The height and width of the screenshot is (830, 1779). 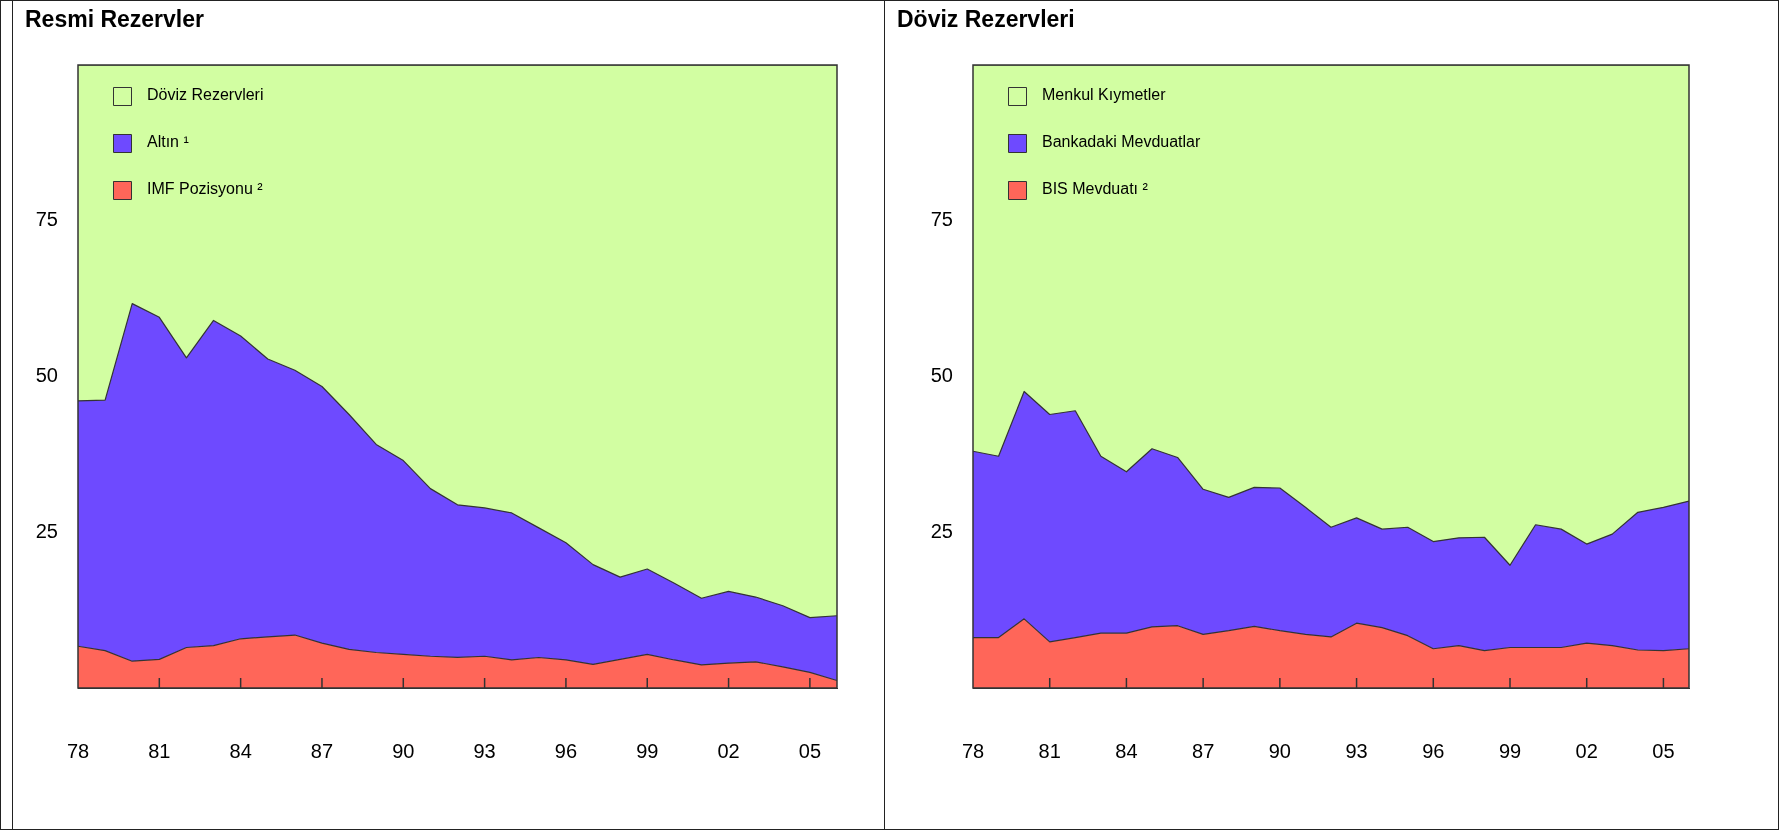 I want to click on legend-label: BIS Mevduatı ², so click(x=1095, y=189).